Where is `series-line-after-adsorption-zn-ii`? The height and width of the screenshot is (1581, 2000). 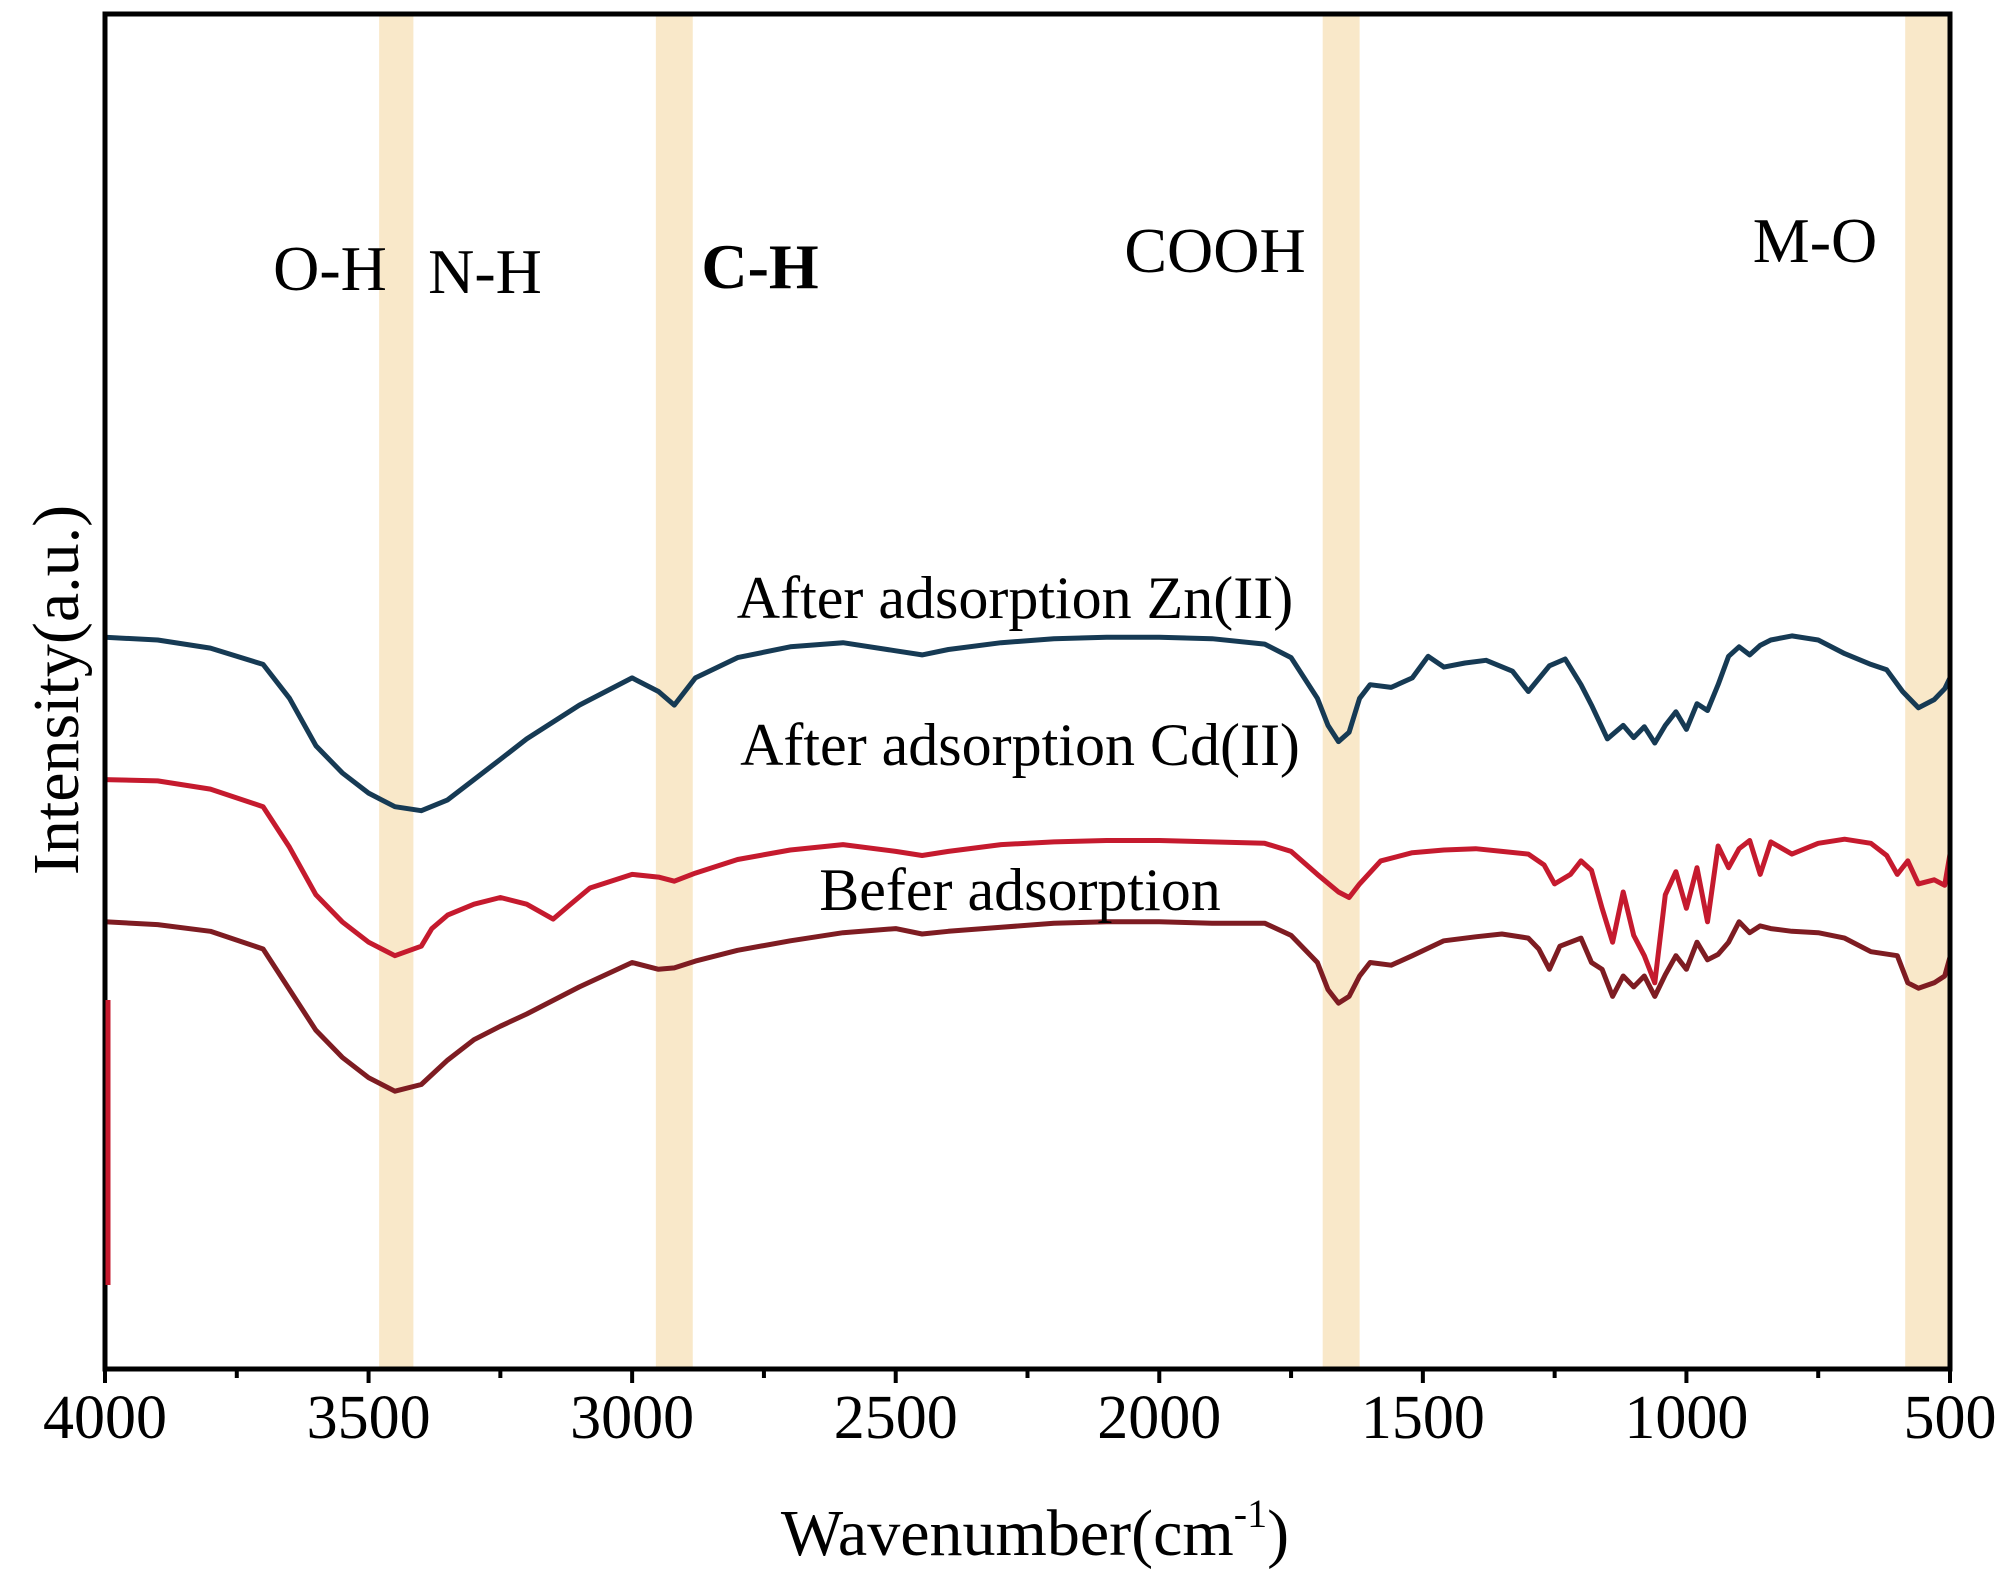
series-line-after-adsorption-zn-ii is located at coordinates (1027, 723).